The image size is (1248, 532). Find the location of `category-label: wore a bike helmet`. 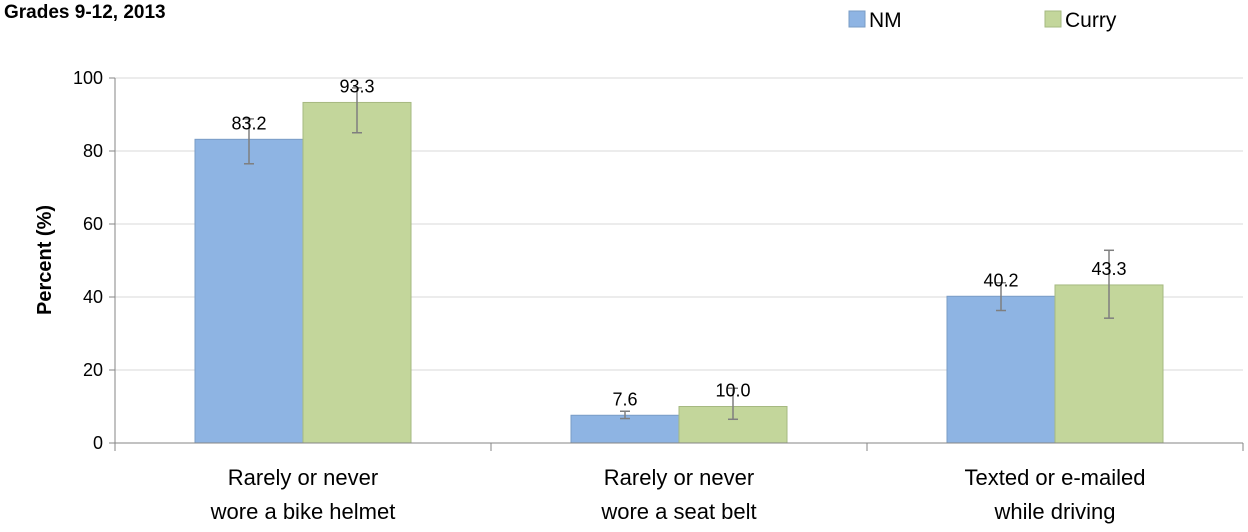

category-label: wore a bike helmet is located at coordinates (303, 511).